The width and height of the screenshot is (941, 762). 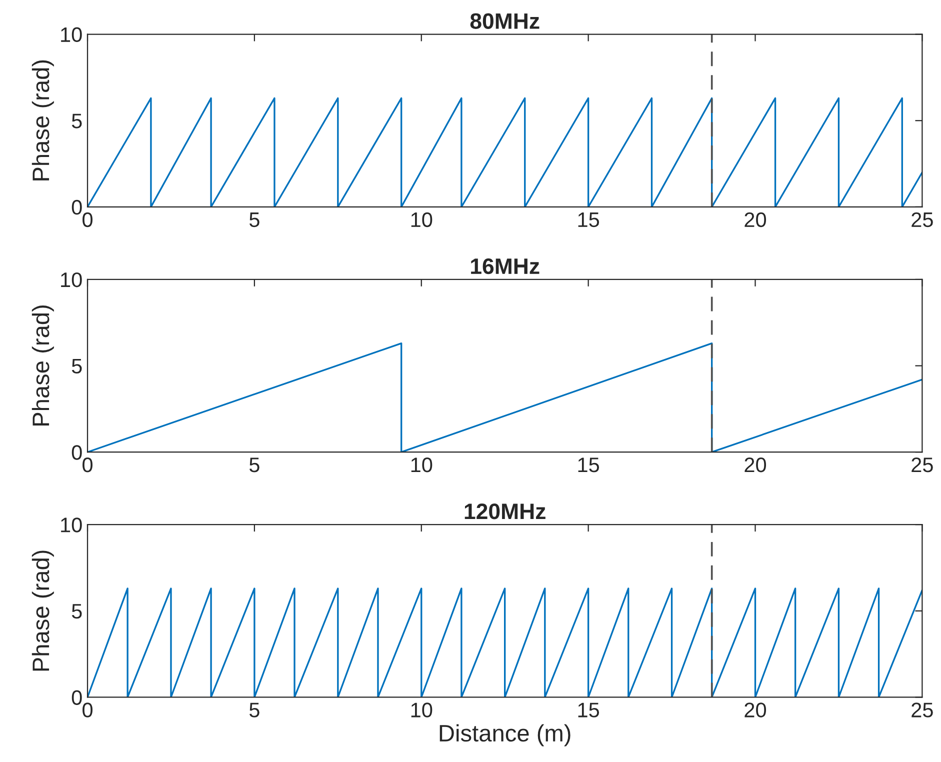 I want to click on chart-title: 16MHz, so click(x=505, y=266).